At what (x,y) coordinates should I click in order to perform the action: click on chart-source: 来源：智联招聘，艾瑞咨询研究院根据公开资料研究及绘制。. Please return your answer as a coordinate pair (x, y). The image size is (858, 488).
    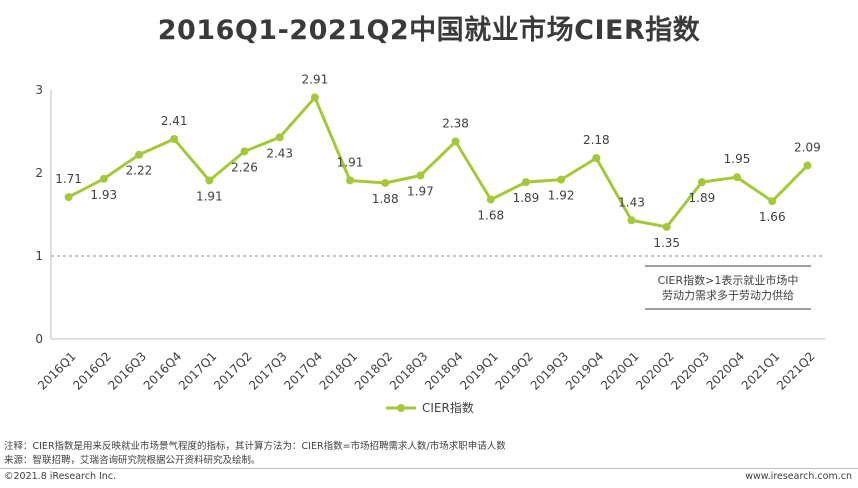
    Looking at the image, I should click on (132, 460).